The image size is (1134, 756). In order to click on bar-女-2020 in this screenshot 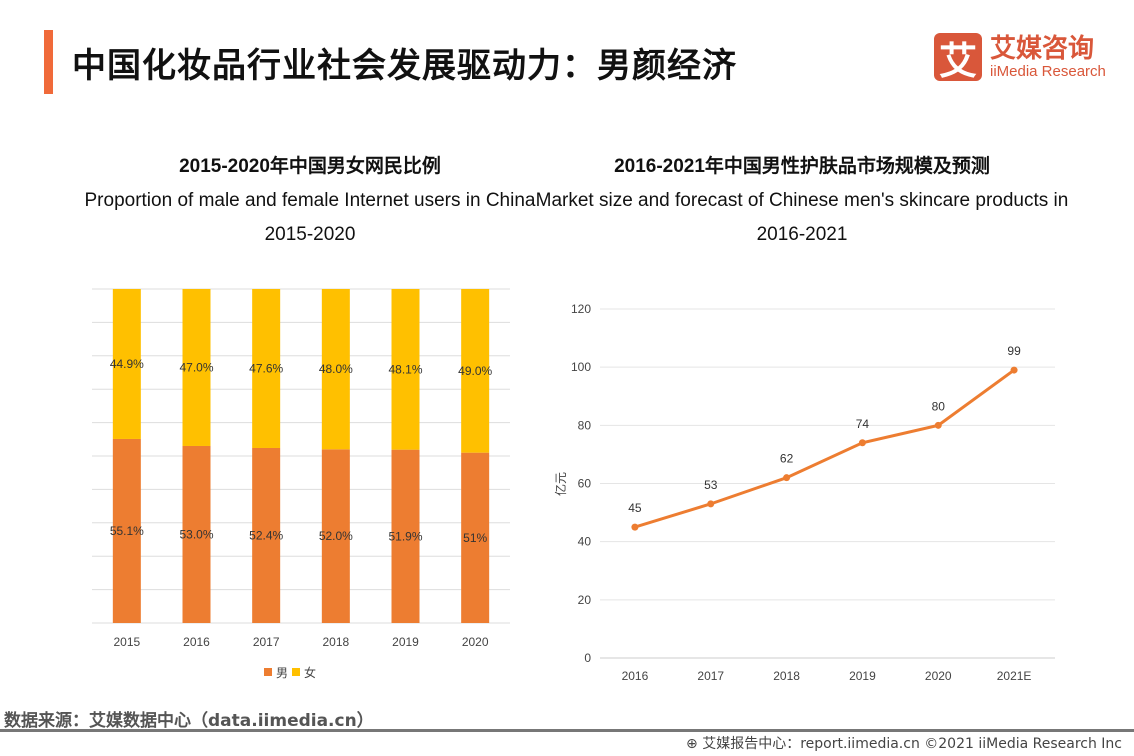, I will do `click(475, 371)`.